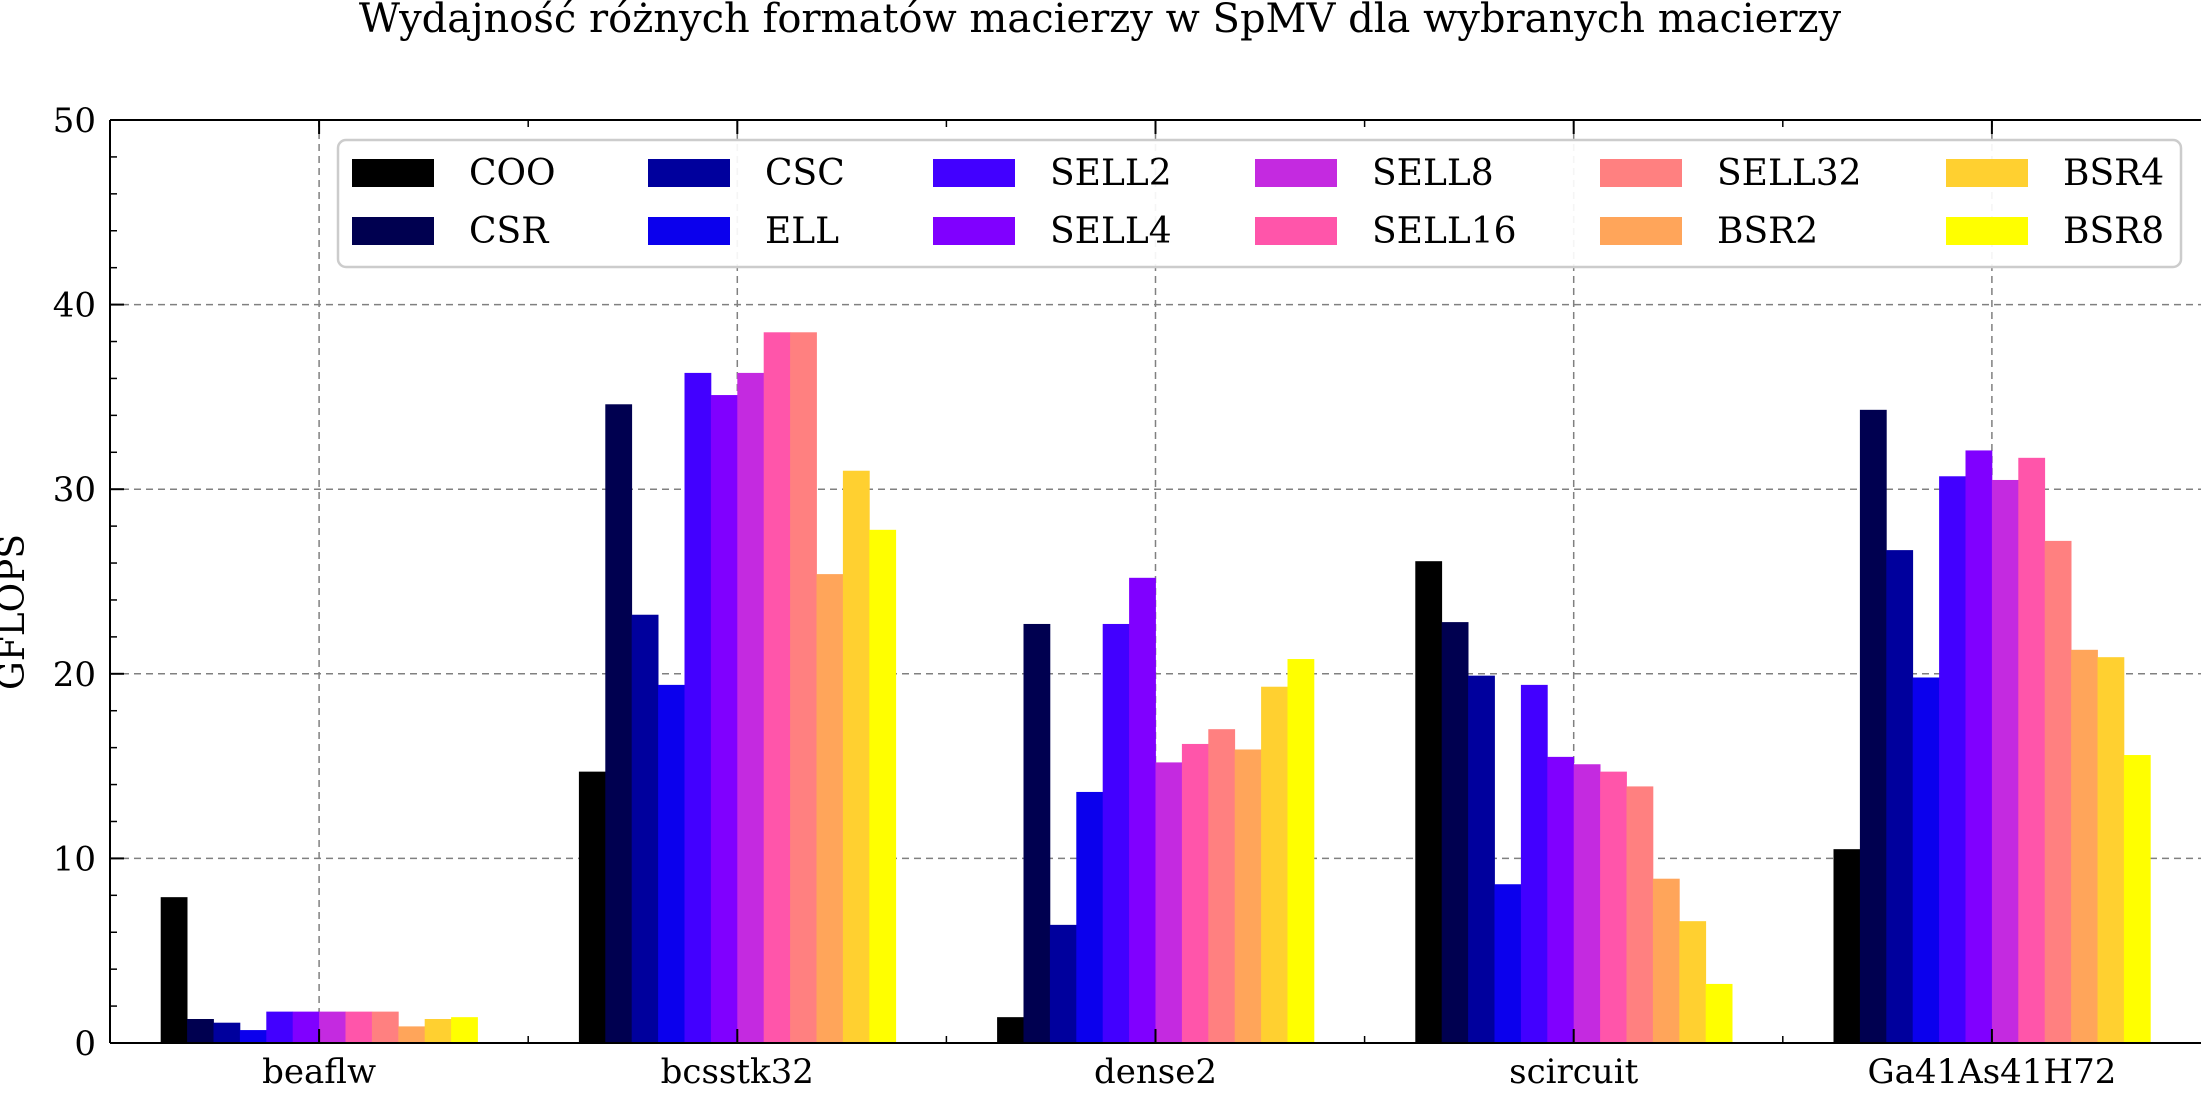  I want to click on bar-SELL4-Ga41As41H72, so click(1979, 747).